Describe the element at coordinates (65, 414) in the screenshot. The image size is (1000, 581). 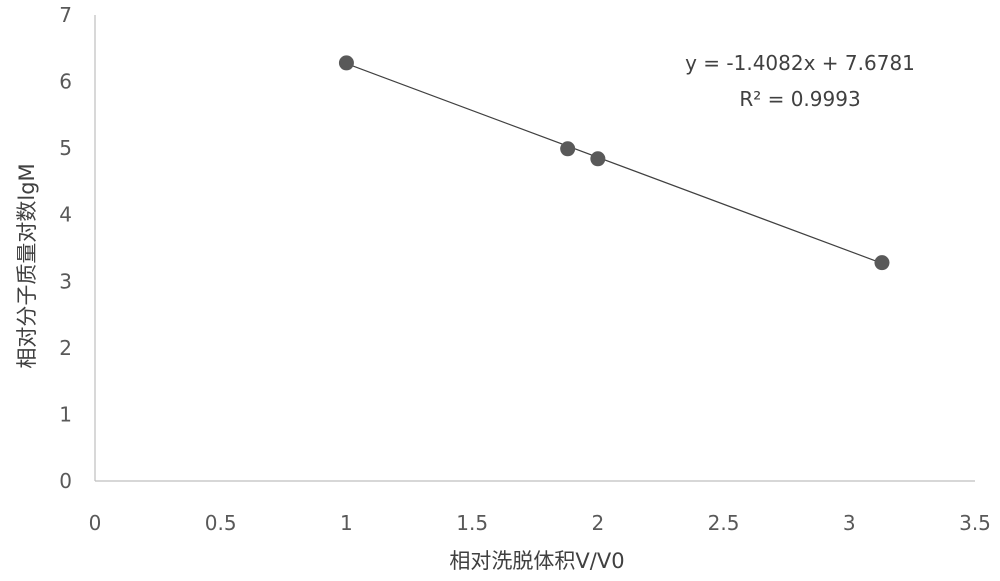
I see `y-tick-label: 1` at that location.